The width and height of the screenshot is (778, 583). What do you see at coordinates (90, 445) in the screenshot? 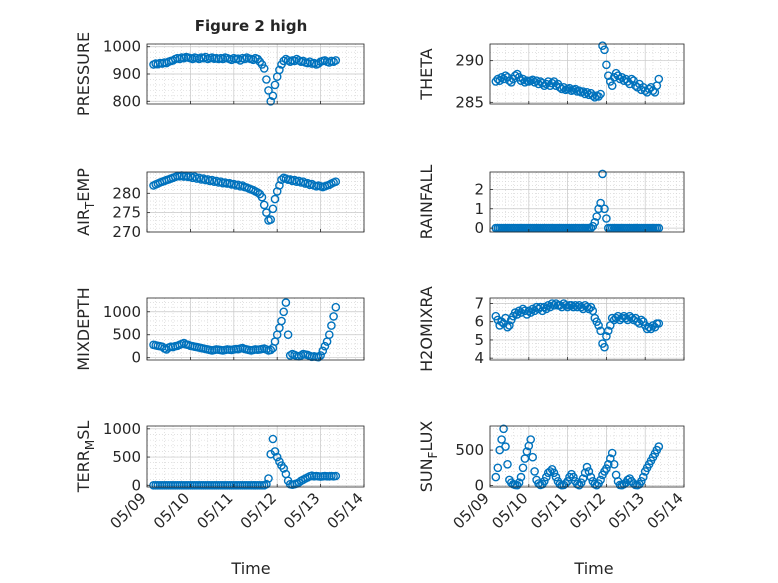
I see `y-axis-label-subscript: M` at bounding box center [90, 445].